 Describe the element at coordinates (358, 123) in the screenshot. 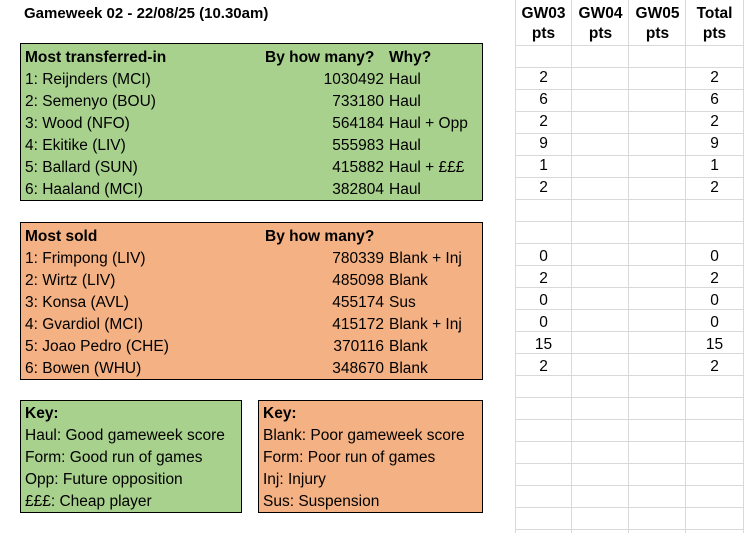

I see `transfer-count: 564184` at that location.